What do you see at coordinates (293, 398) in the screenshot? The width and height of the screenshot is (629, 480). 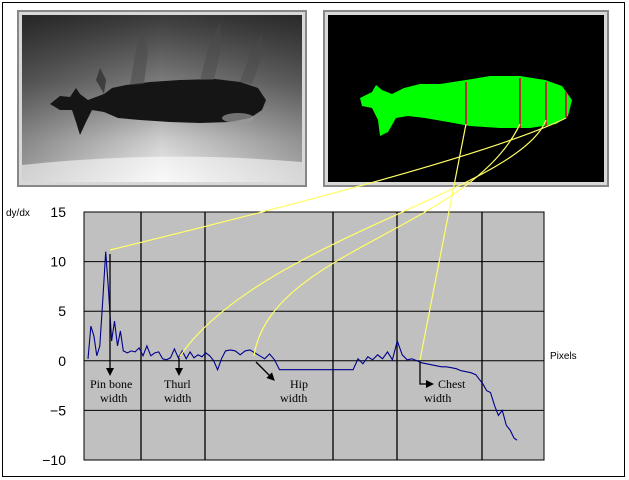 I see `label-hip-line2: width` at bounding box center [293, 398].